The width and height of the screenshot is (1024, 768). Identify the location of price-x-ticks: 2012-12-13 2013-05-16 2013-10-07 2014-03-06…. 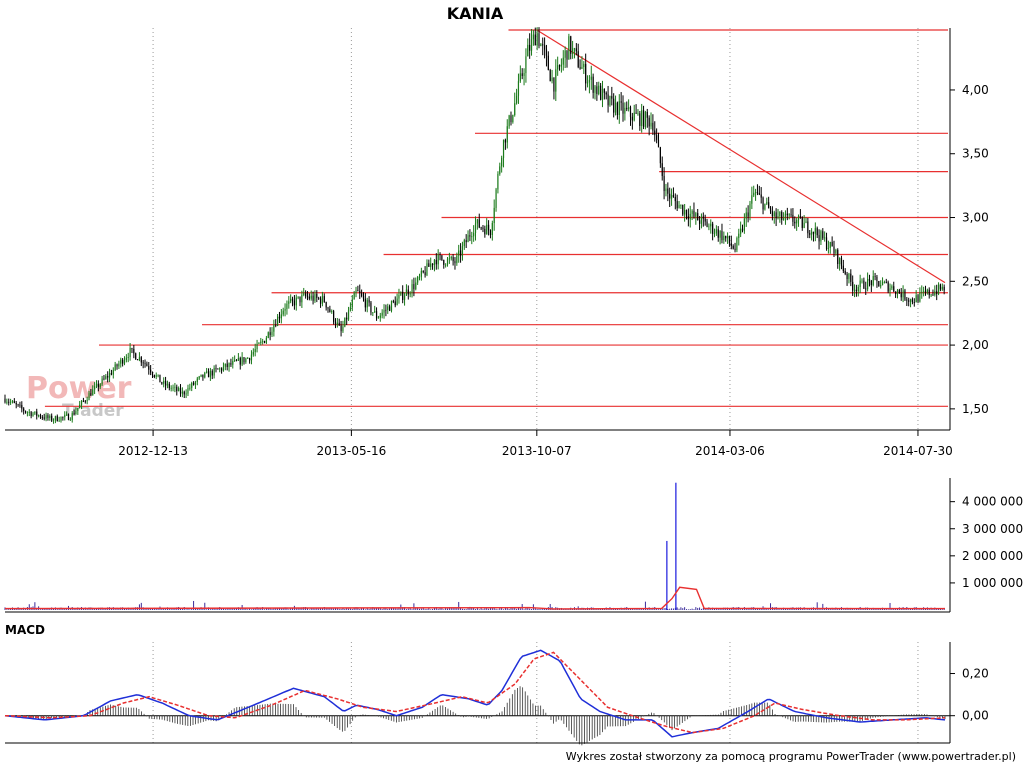
(535, 444).